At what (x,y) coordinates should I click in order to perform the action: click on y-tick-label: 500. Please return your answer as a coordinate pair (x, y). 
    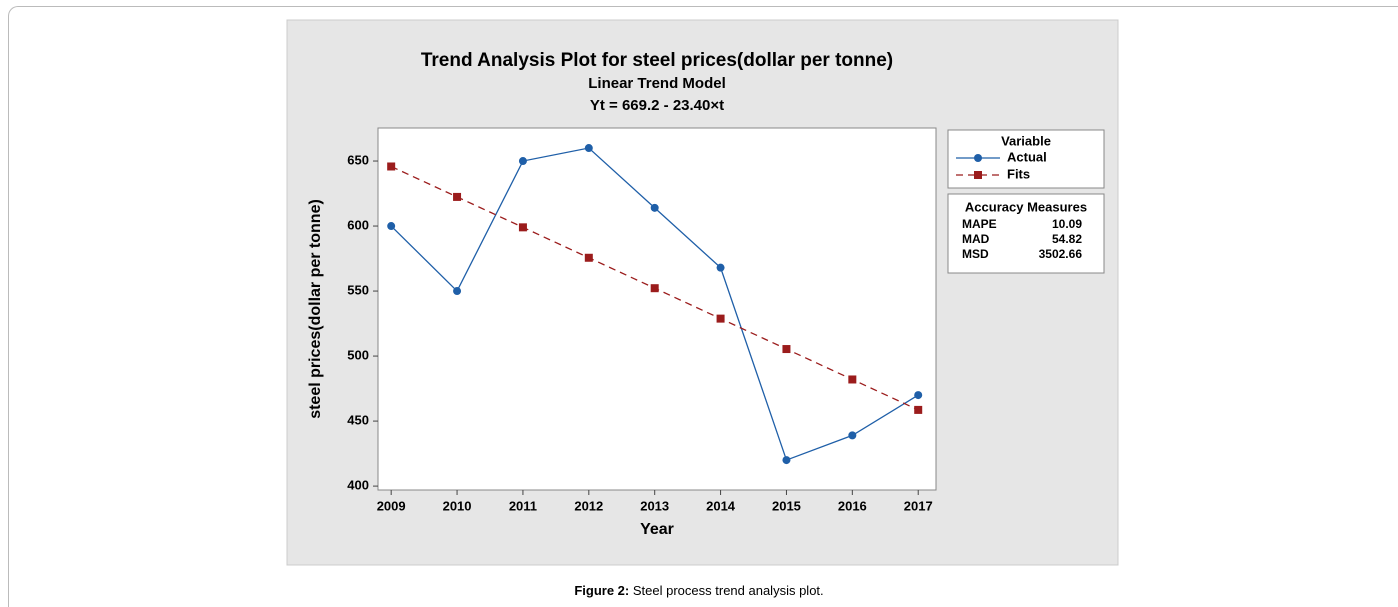
    Looking at the image, I should click on (358, 355).